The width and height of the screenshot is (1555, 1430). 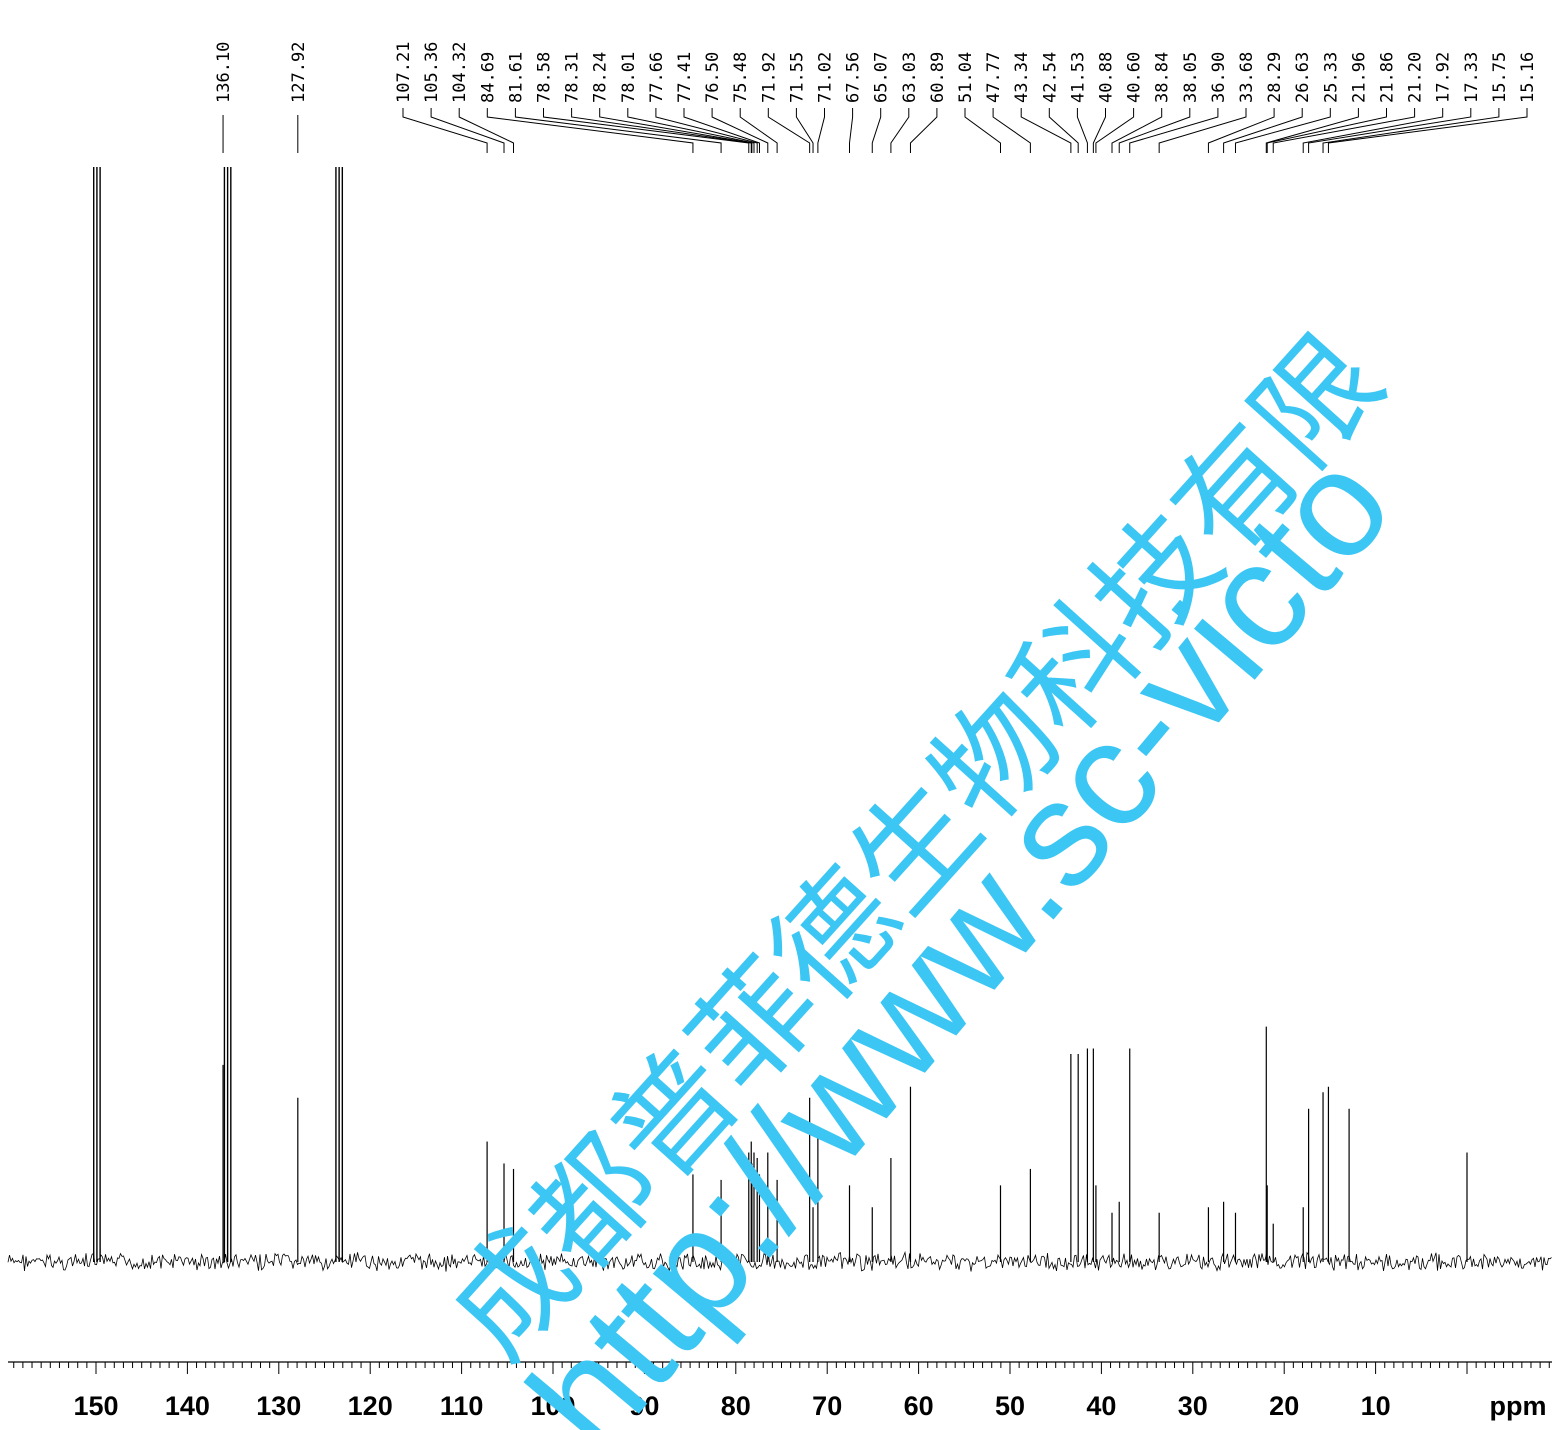 I want to click on peak-label: 104.32, so click(x=460, y=72).